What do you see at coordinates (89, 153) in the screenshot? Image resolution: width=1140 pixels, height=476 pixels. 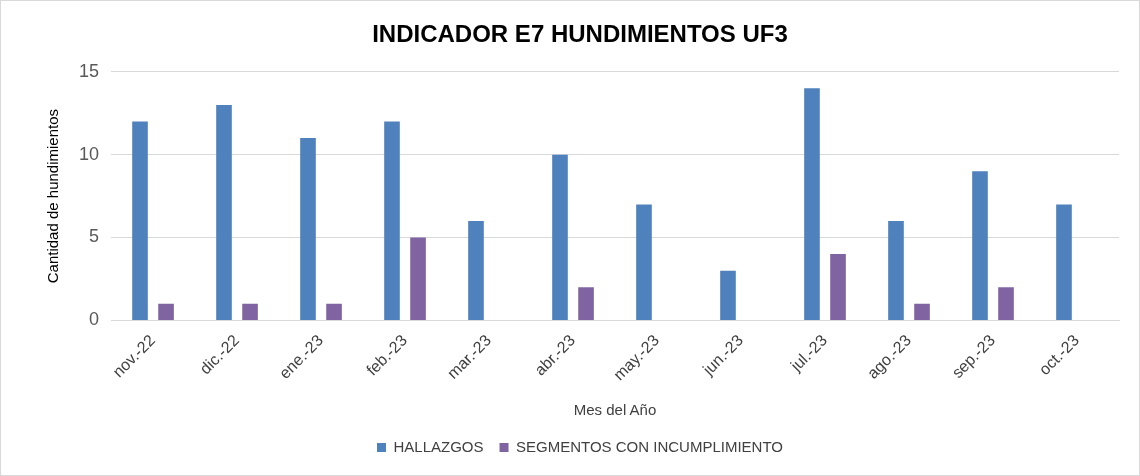 I see `y-tick-label: 10` at bounding box center [89, 153].